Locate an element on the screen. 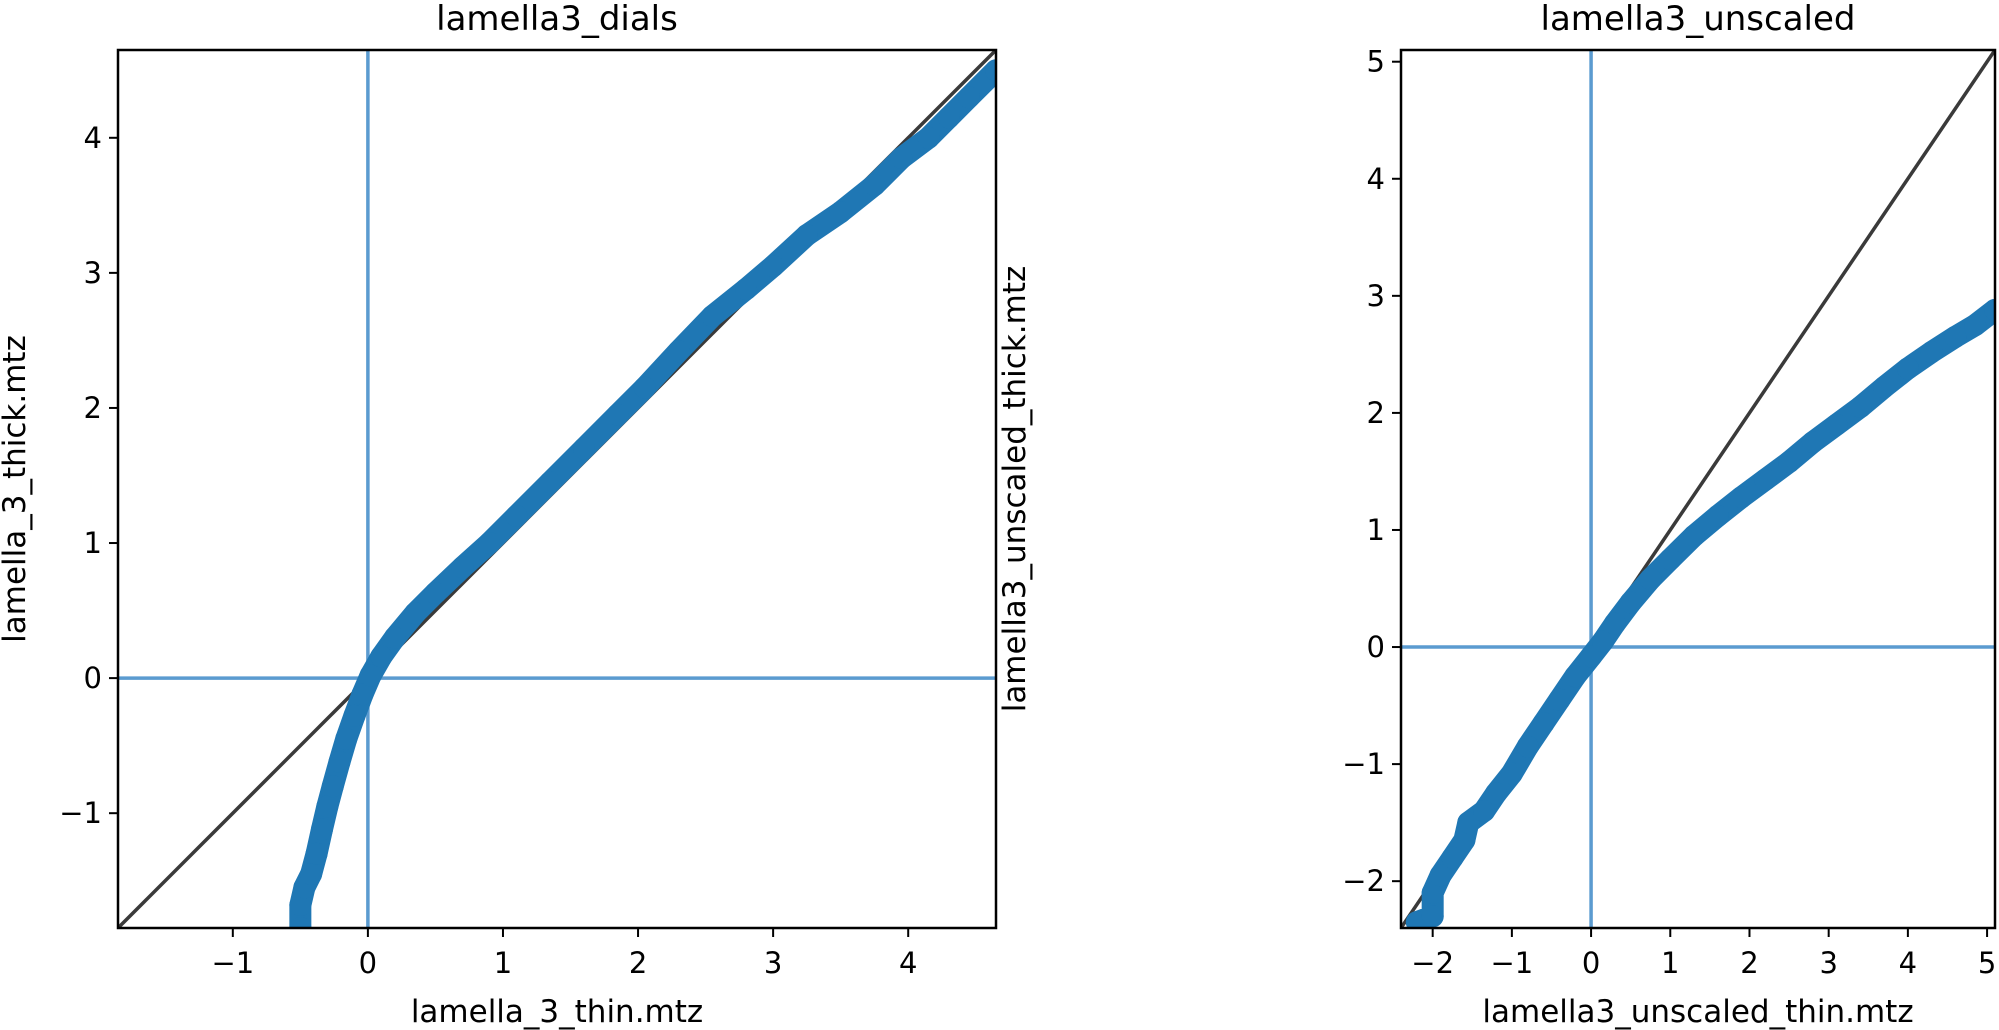 The width and height of the screenshot is (1999, 1030). x-axis-label: lamella_3_thin.mtz is located at coordinates (557, 1012).